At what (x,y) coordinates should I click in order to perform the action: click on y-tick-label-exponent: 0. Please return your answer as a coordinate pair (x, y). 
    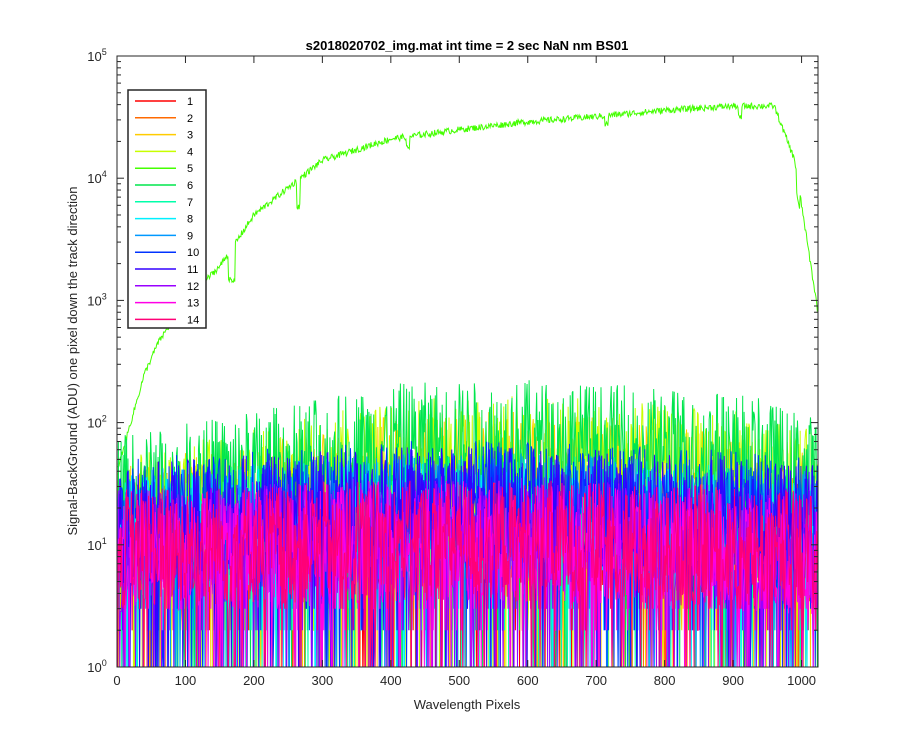
    Looking at the image, I should click on (104, 663).